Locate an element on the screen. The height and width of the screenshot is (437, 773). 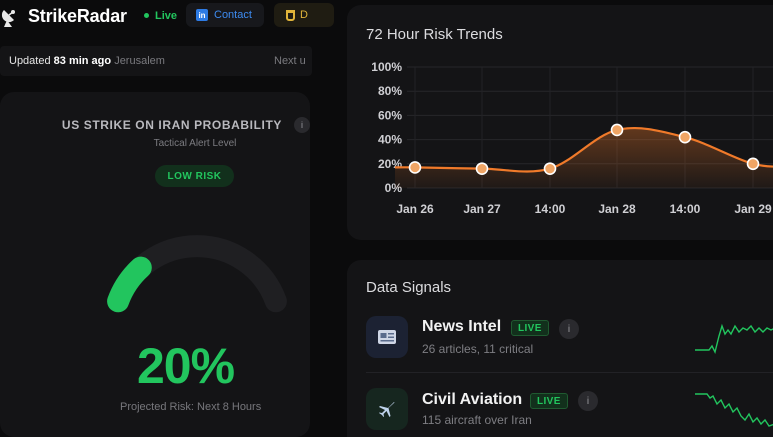
airplane-icon is located at coordinates (387, 409).